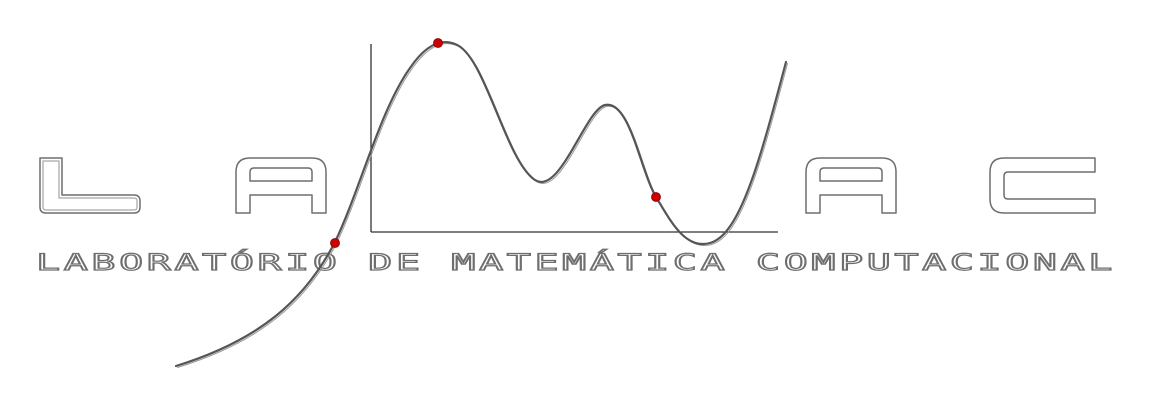 Image resolution: width=1152 pixels, height=400 pixels. What do you see at coordinates (656, 197) in the screenshot?
I see `curve-point-middle` at bounding box center [656, 197].